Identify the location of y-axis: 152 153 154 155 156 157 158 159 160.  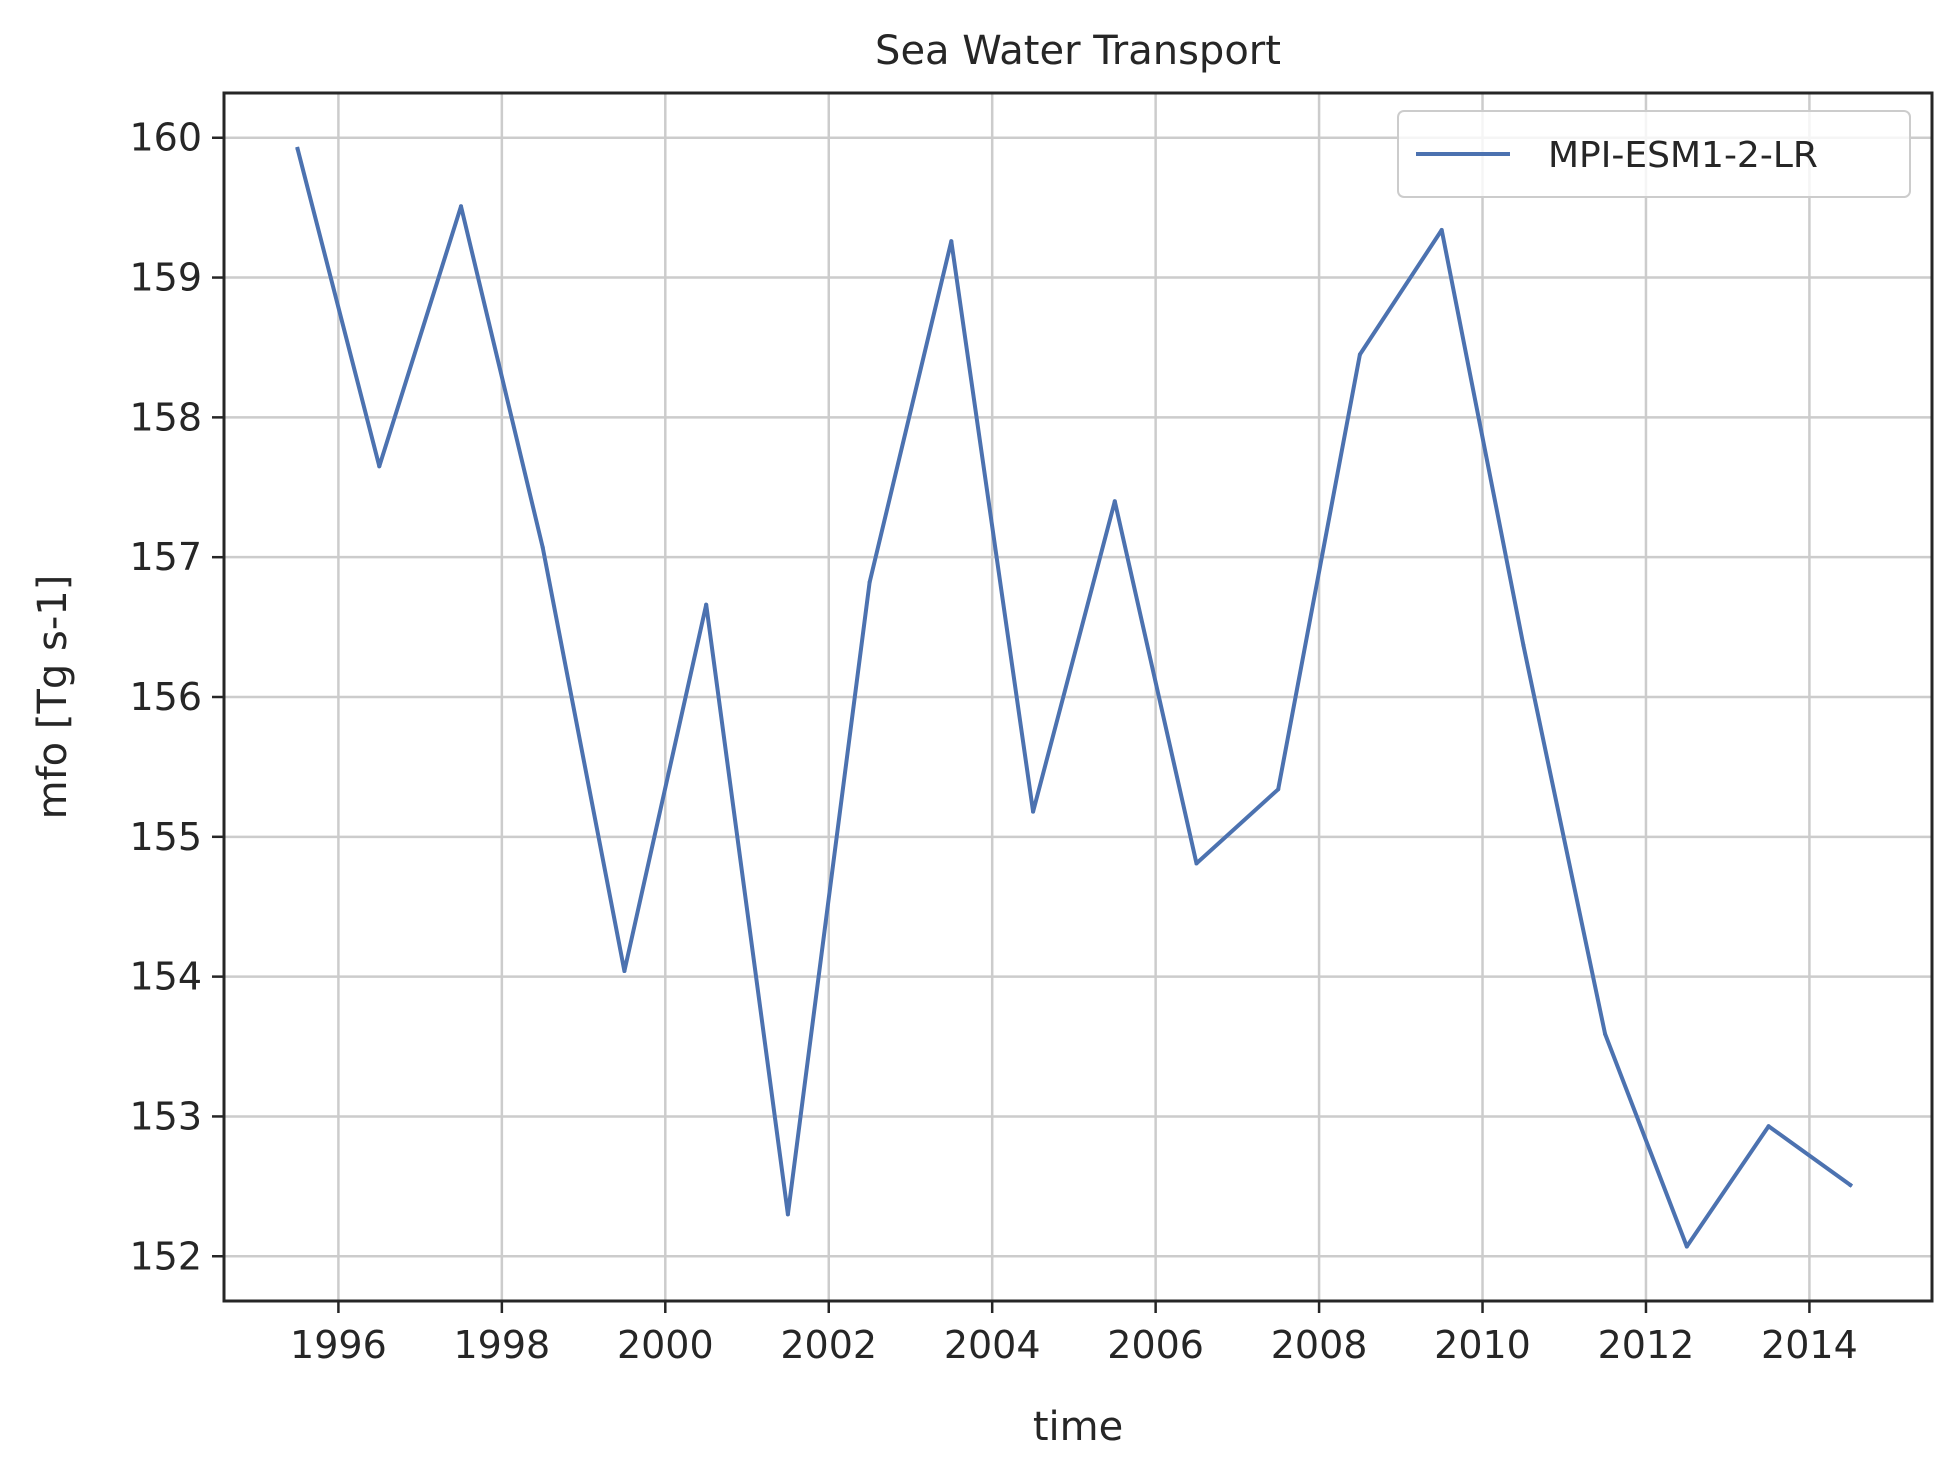
(176, 697).